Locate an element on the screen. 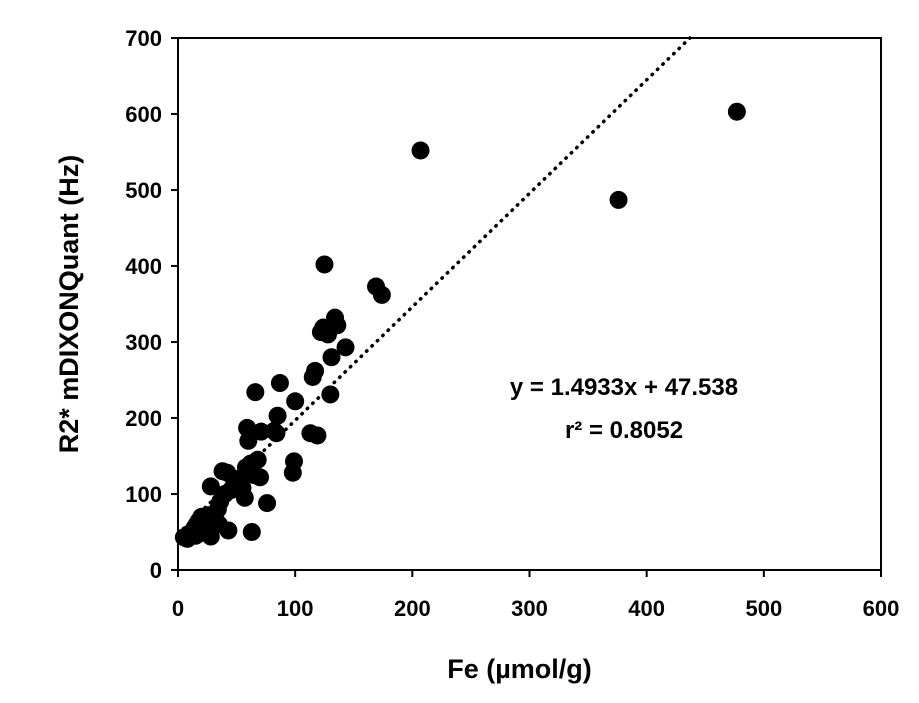 This screenshot has width=919, height=703. x-tick-label: 300 is located at coordinates (529, 608).